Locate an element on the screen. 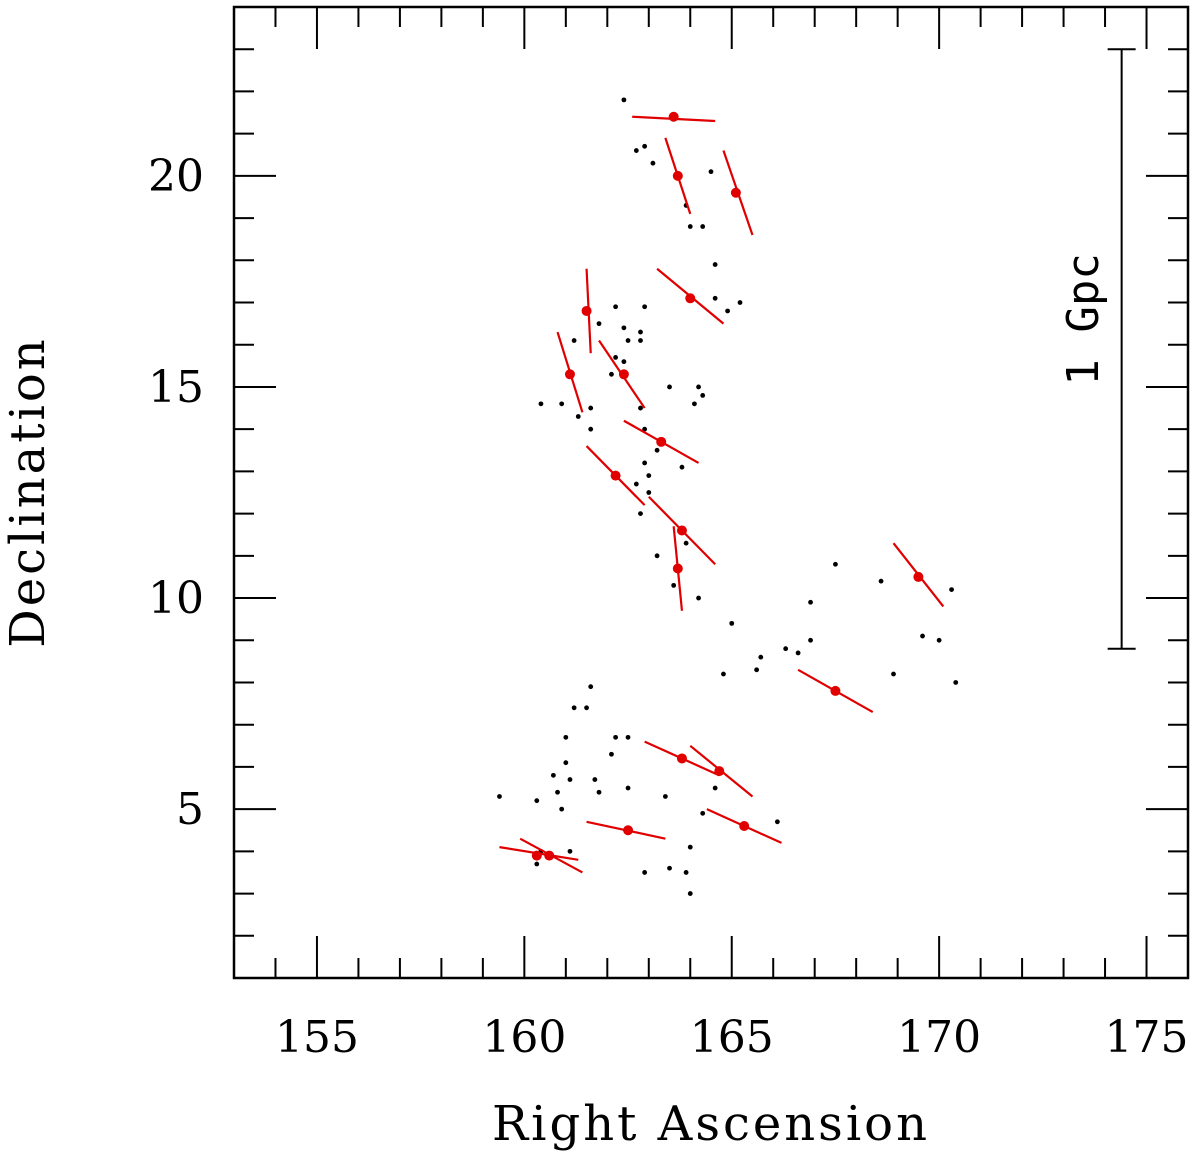 This screenshot has height=1157, width=1200. y-tick-label: 15 is located at coordinates (176, 387).